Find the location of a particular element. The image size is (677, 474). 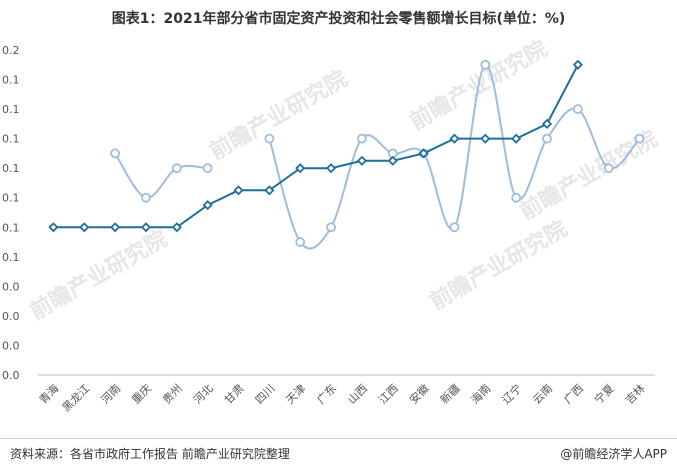

y-axis: 0.0 0.0 0.0 0.0 0.1 0.1 0.1 0.1 0.1 0.1 0.1 0.2 is located at coordinates (11, 213).